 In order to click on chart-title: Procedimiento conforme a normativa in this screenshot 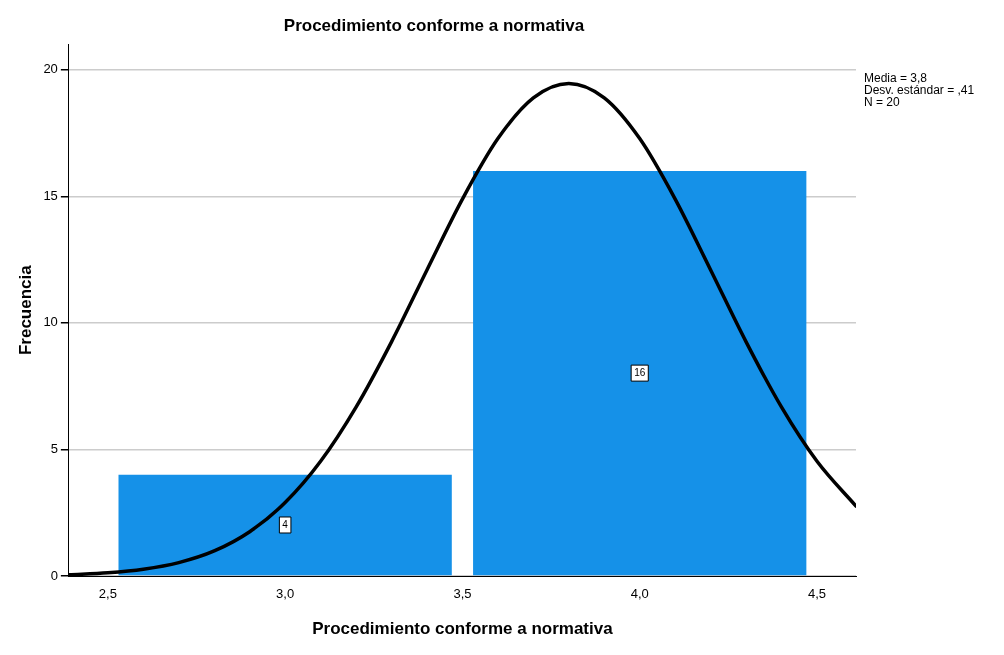, I will do `click(434, 25)`.